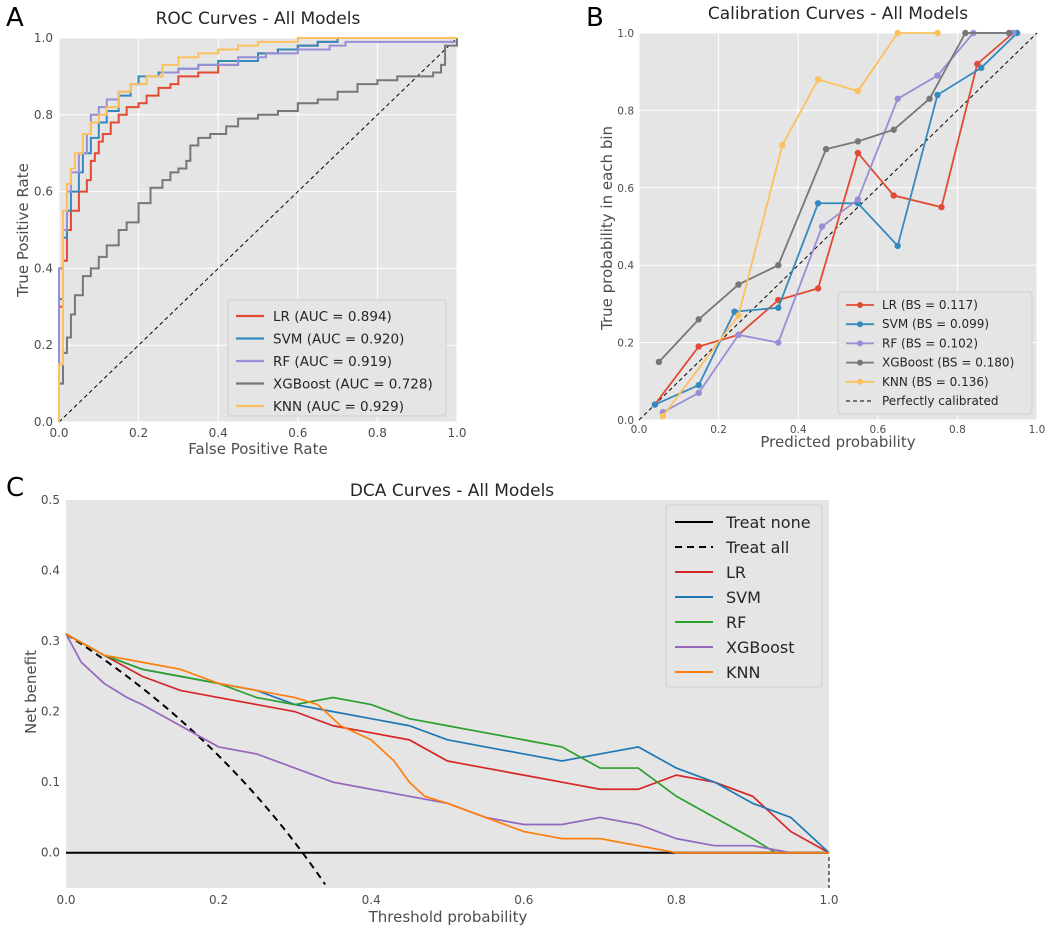 Image resolution: width=1052 pixels, height=930 pixels. What do you see at coordinates (625, 111) in the screenshot?
I see `calibration-ytick-label: 0.8` at bounding box center [625, 111].